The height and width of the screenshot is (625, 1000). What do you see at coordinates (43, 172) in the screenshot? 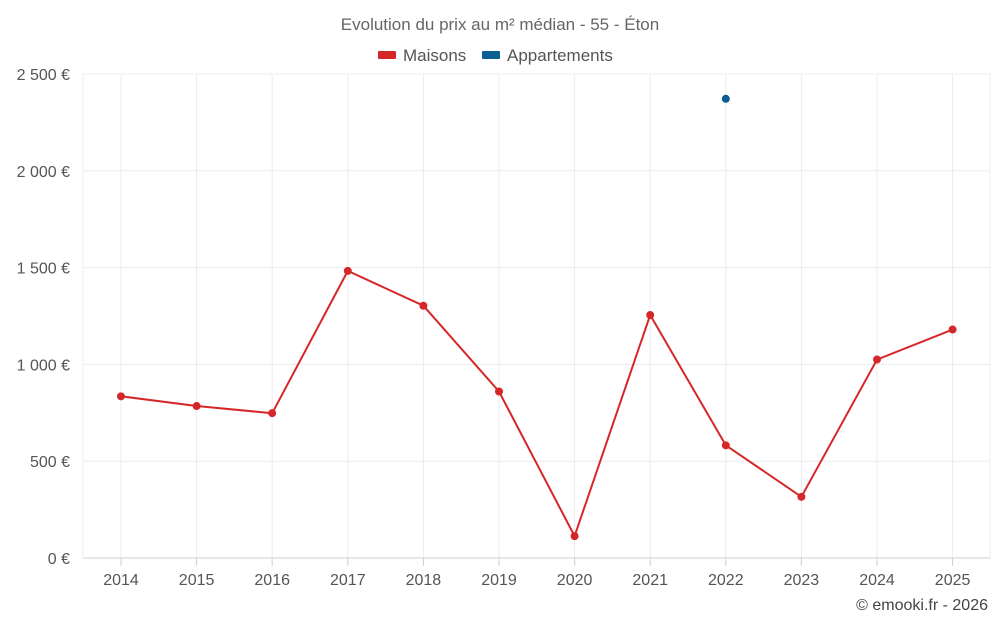
I see `y-tick-label: 2 000 €` at bounding box center [43, 172].